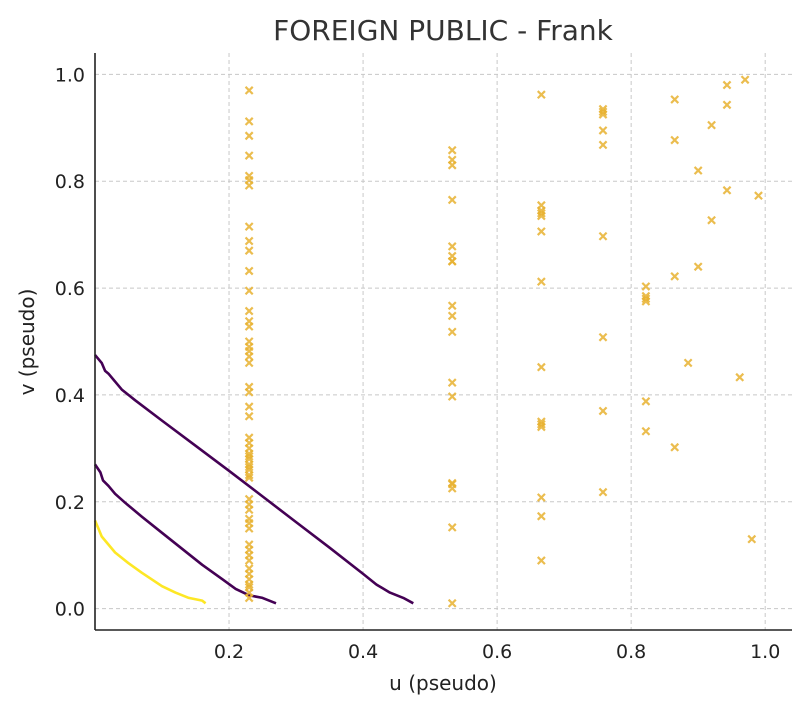 The width and height of the screenshot is (807, 709). What do you see at coordinates (70, 396) in the screenshot?
I see `y-tick-label: 0.4` at bounding box center [70, 396].